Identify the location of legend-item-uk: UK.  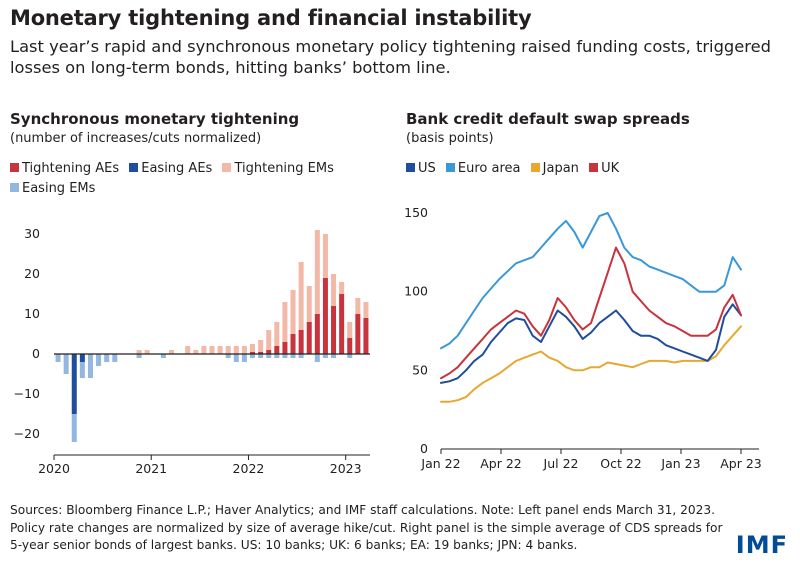
(604, 168).